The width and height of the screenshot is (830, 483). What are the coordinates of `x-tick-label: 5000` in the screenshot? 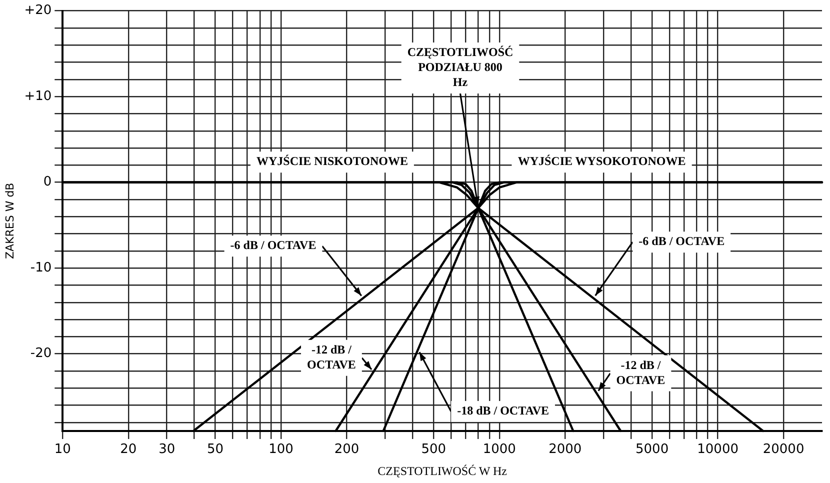 It's located at (652, 450).